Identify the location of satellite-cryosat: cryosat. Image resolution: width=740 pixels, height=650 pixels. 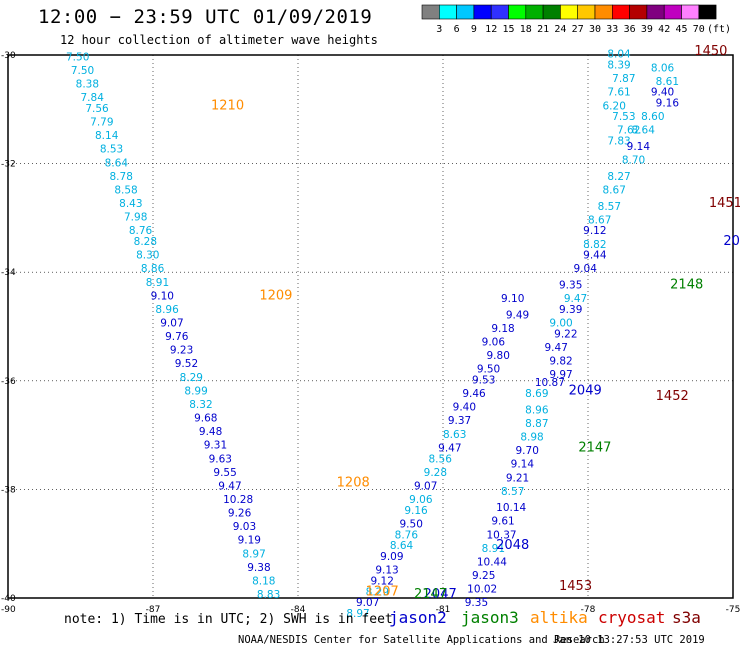
(632, 617).